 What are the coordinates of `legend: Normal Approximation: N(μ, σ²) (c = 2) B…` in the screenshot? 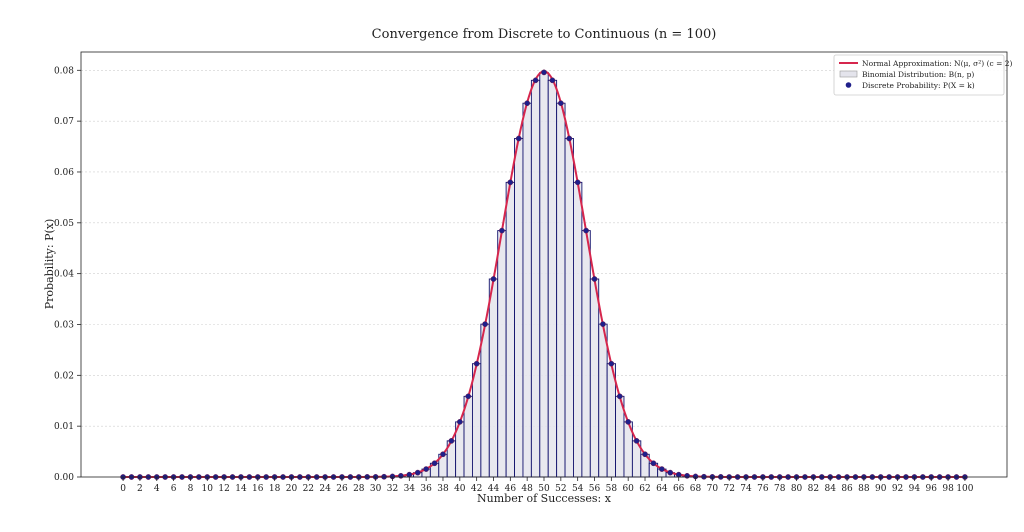 It's located at (923, 75).